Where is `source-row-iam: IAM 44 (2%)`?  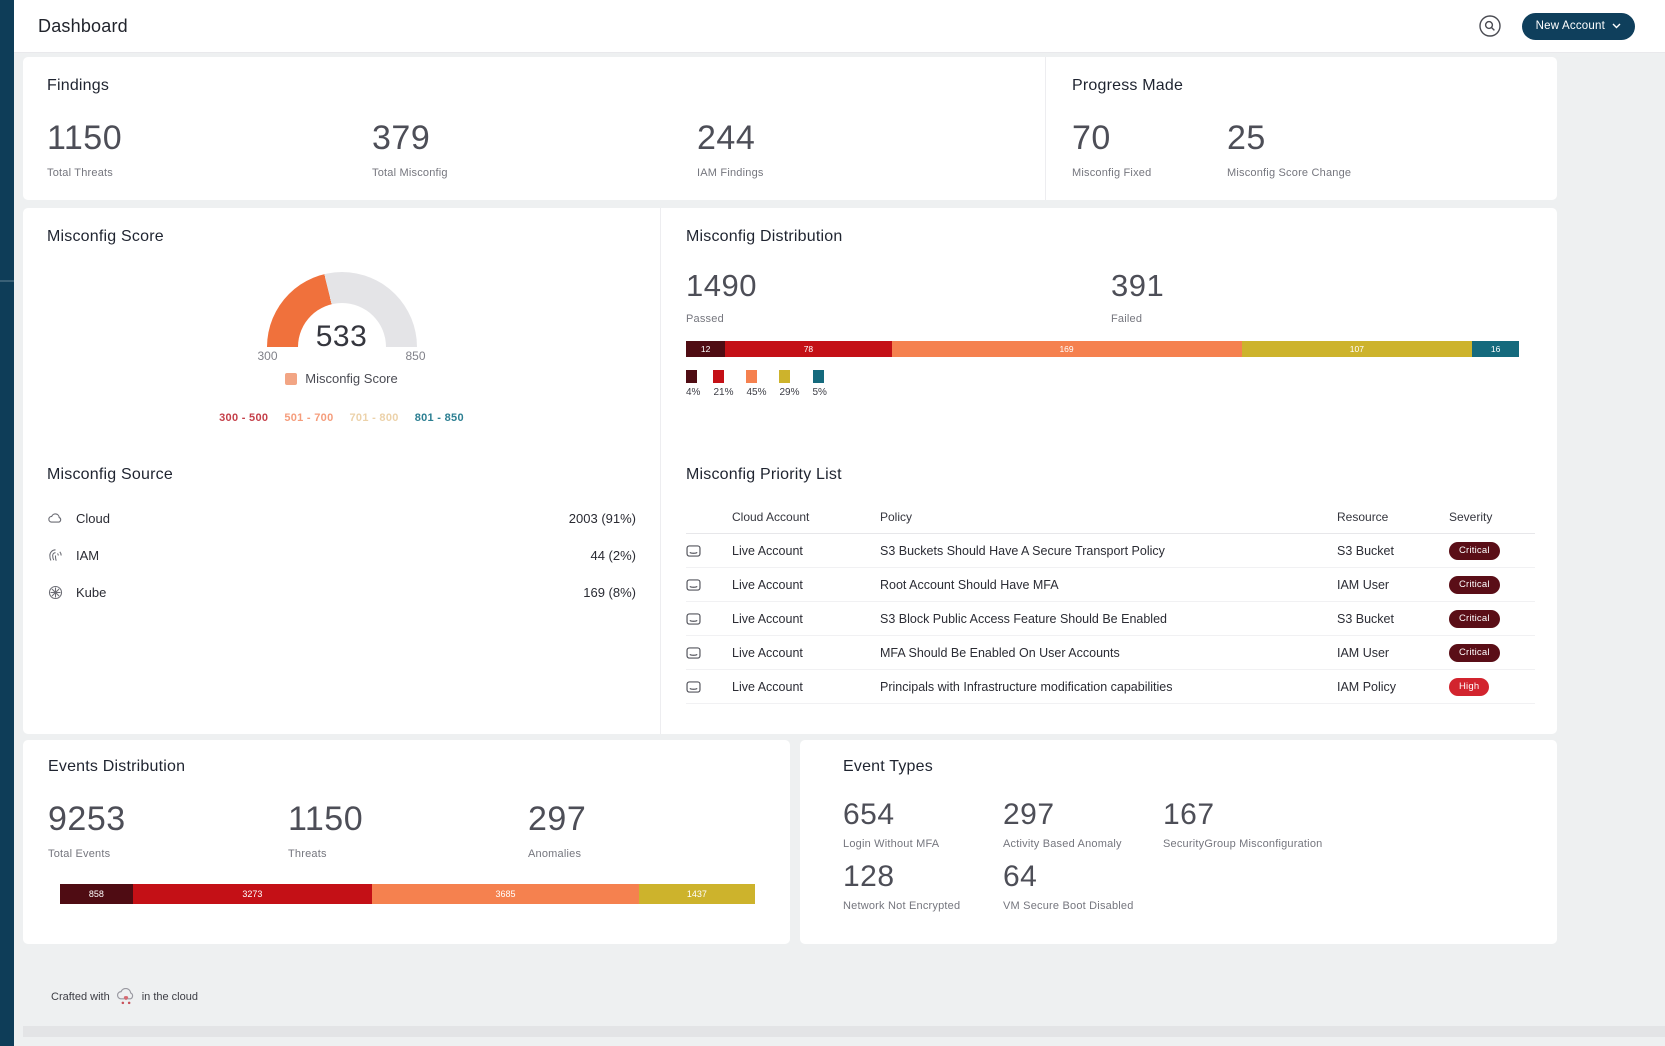 source-row-iam: IAM 44 (2%) is located at coordinates (341, 555).